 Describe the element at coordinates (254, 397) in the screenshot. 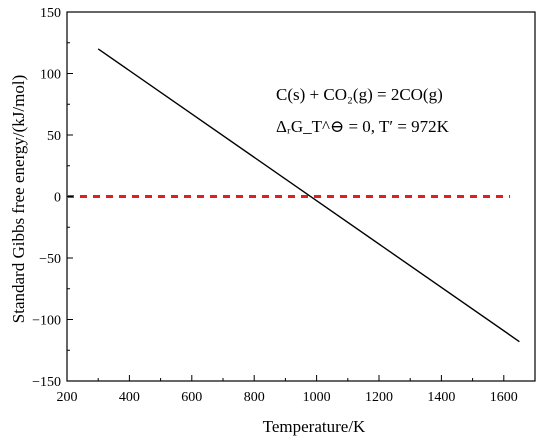

I see `x-tick-label: 800` at that location.